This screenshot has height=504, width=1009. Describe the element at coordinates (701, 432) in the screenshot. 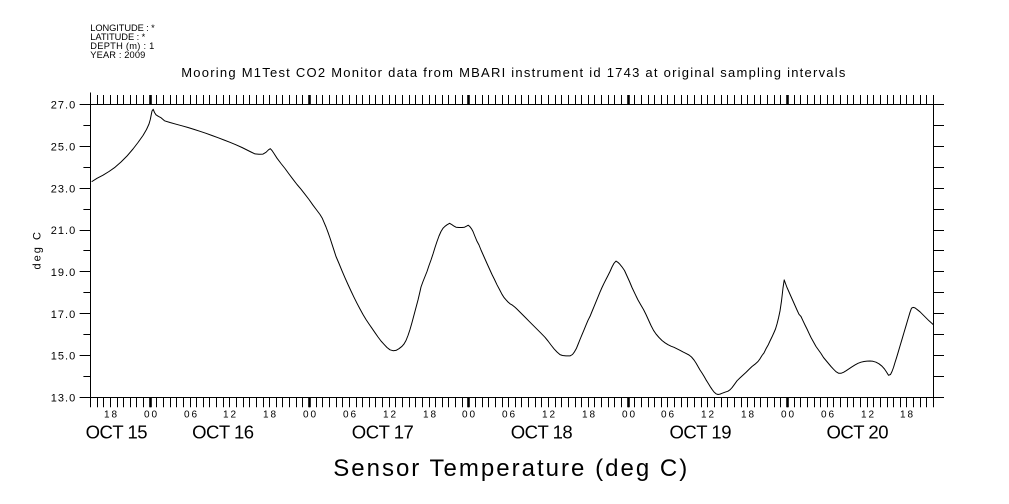

I see `svg-text: OCT 19` at that location.